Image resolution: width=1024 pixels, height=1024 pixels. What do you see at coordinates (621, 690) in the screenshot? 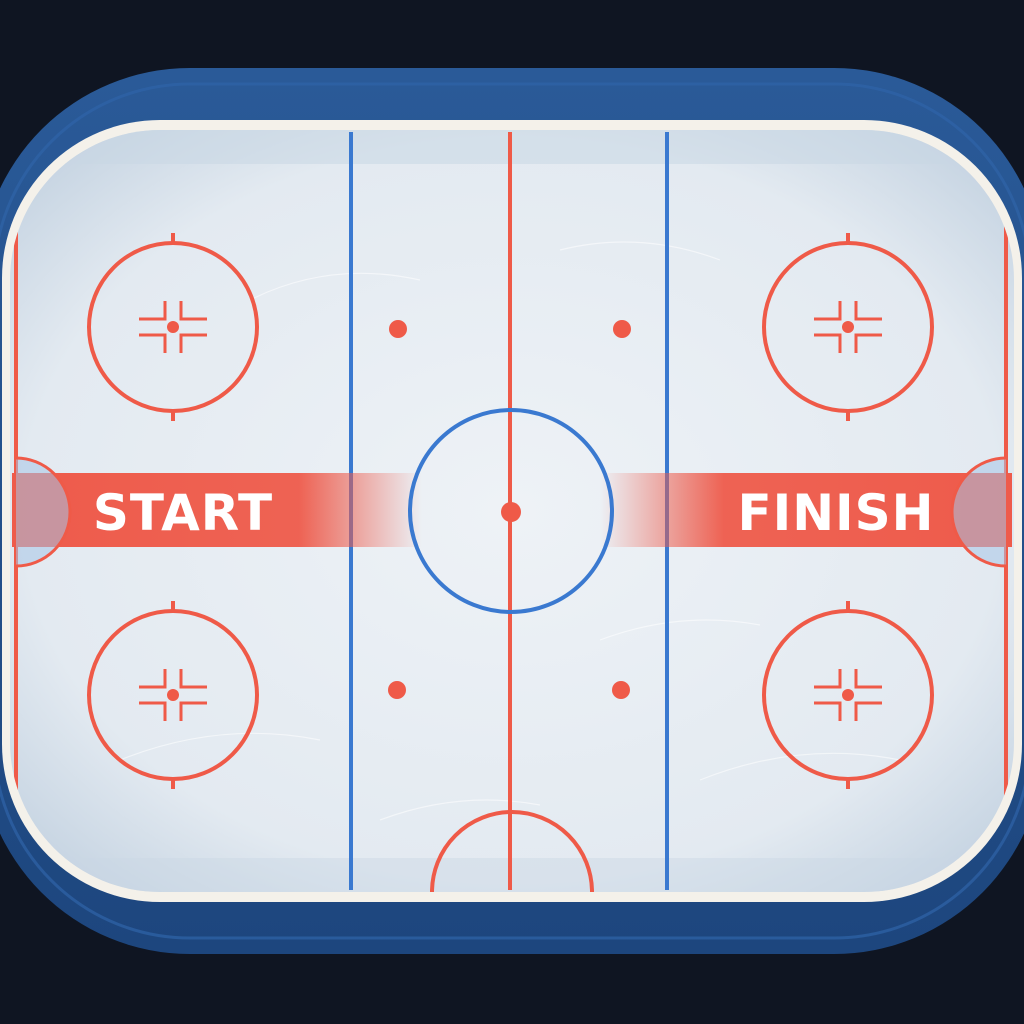
I see `neutral-dot-bottom-right` at bounding box center [621, 690].